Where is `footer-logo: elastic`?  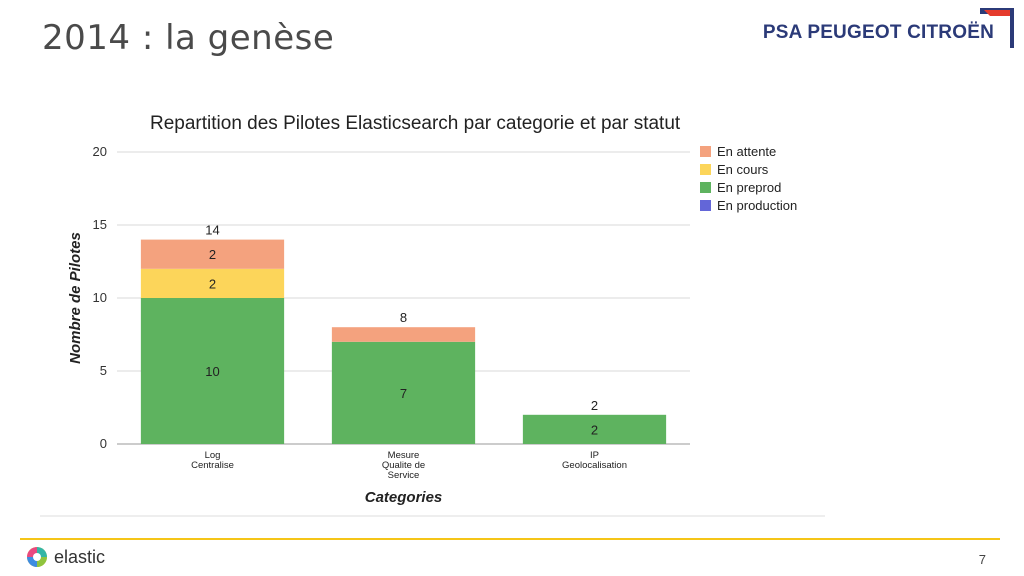 footer-logo: elastic is located at coordinates (65, 557).